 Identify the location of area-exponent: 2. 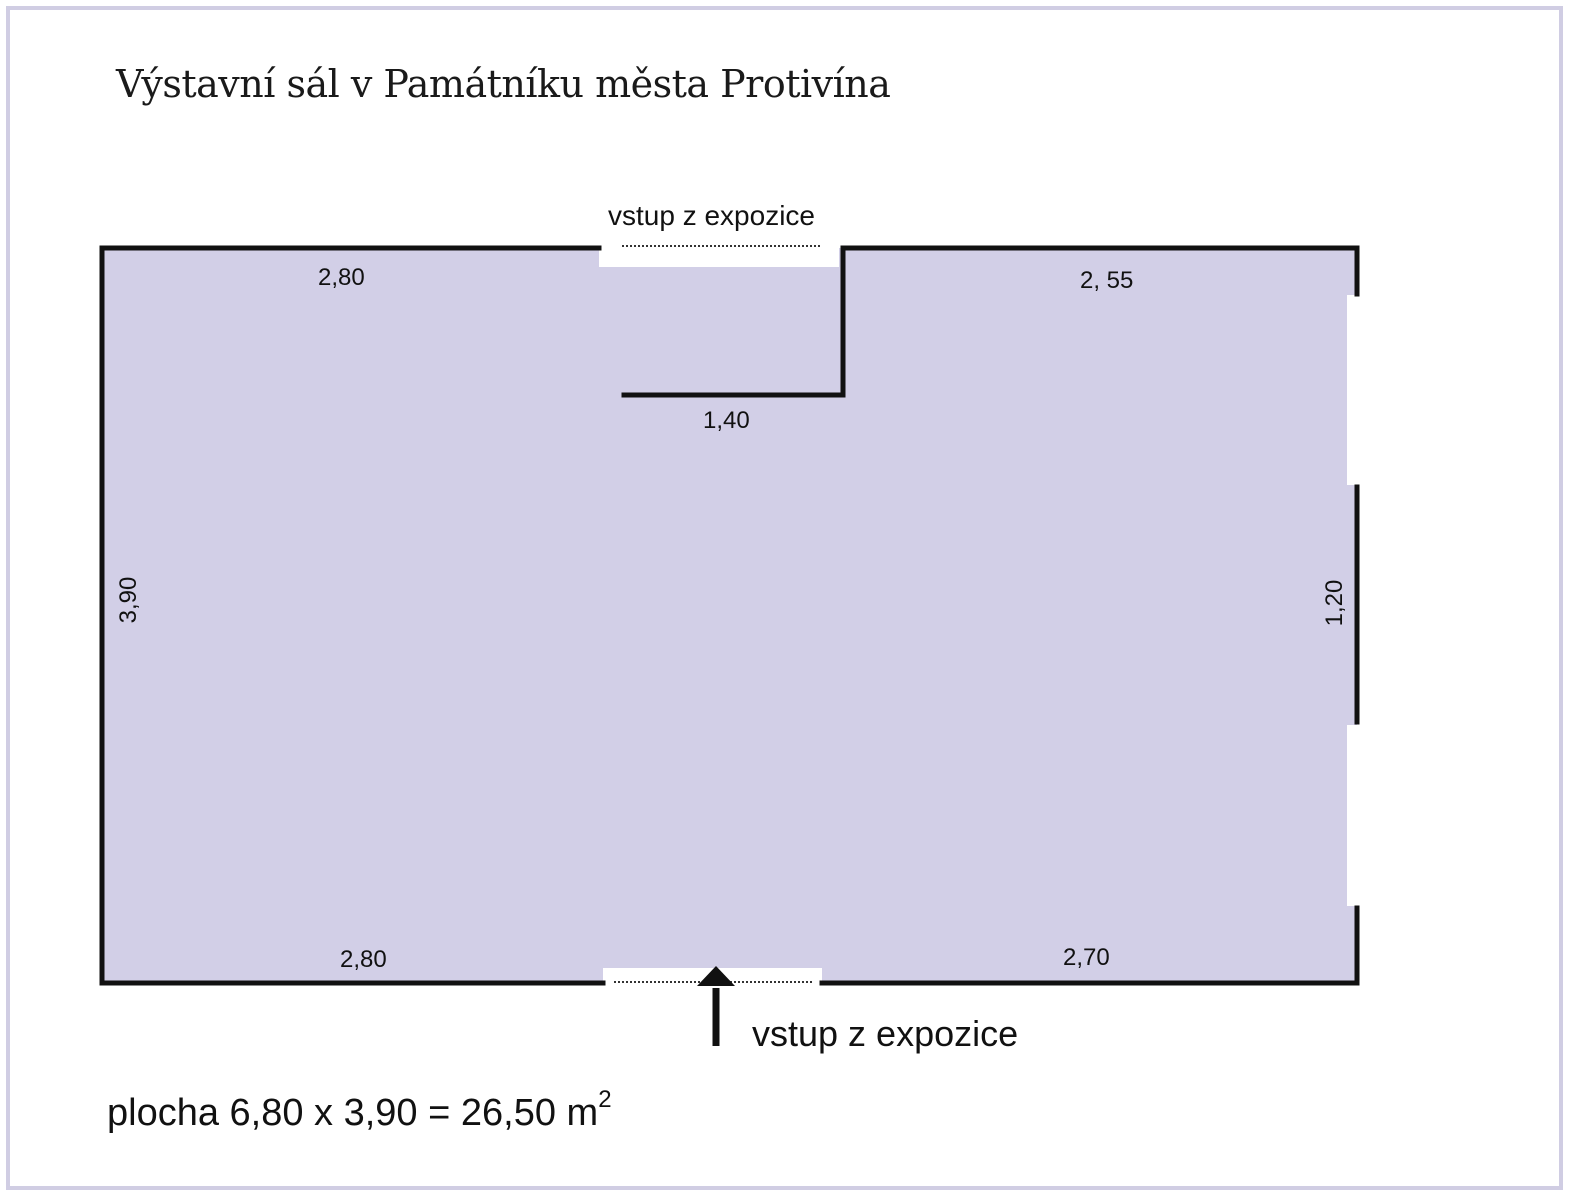
(605, 1099).